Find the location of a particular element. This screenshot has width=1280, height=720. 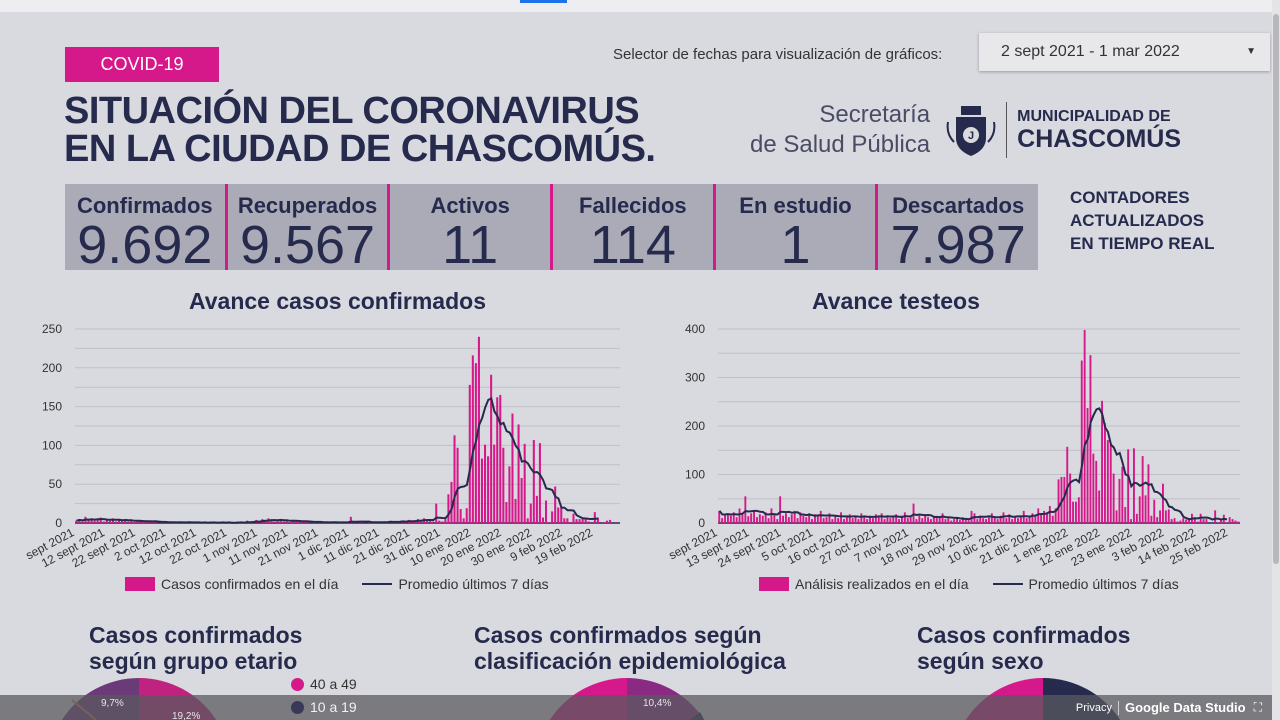

y-tick-label: 200 is located at coordinates (52, 368).